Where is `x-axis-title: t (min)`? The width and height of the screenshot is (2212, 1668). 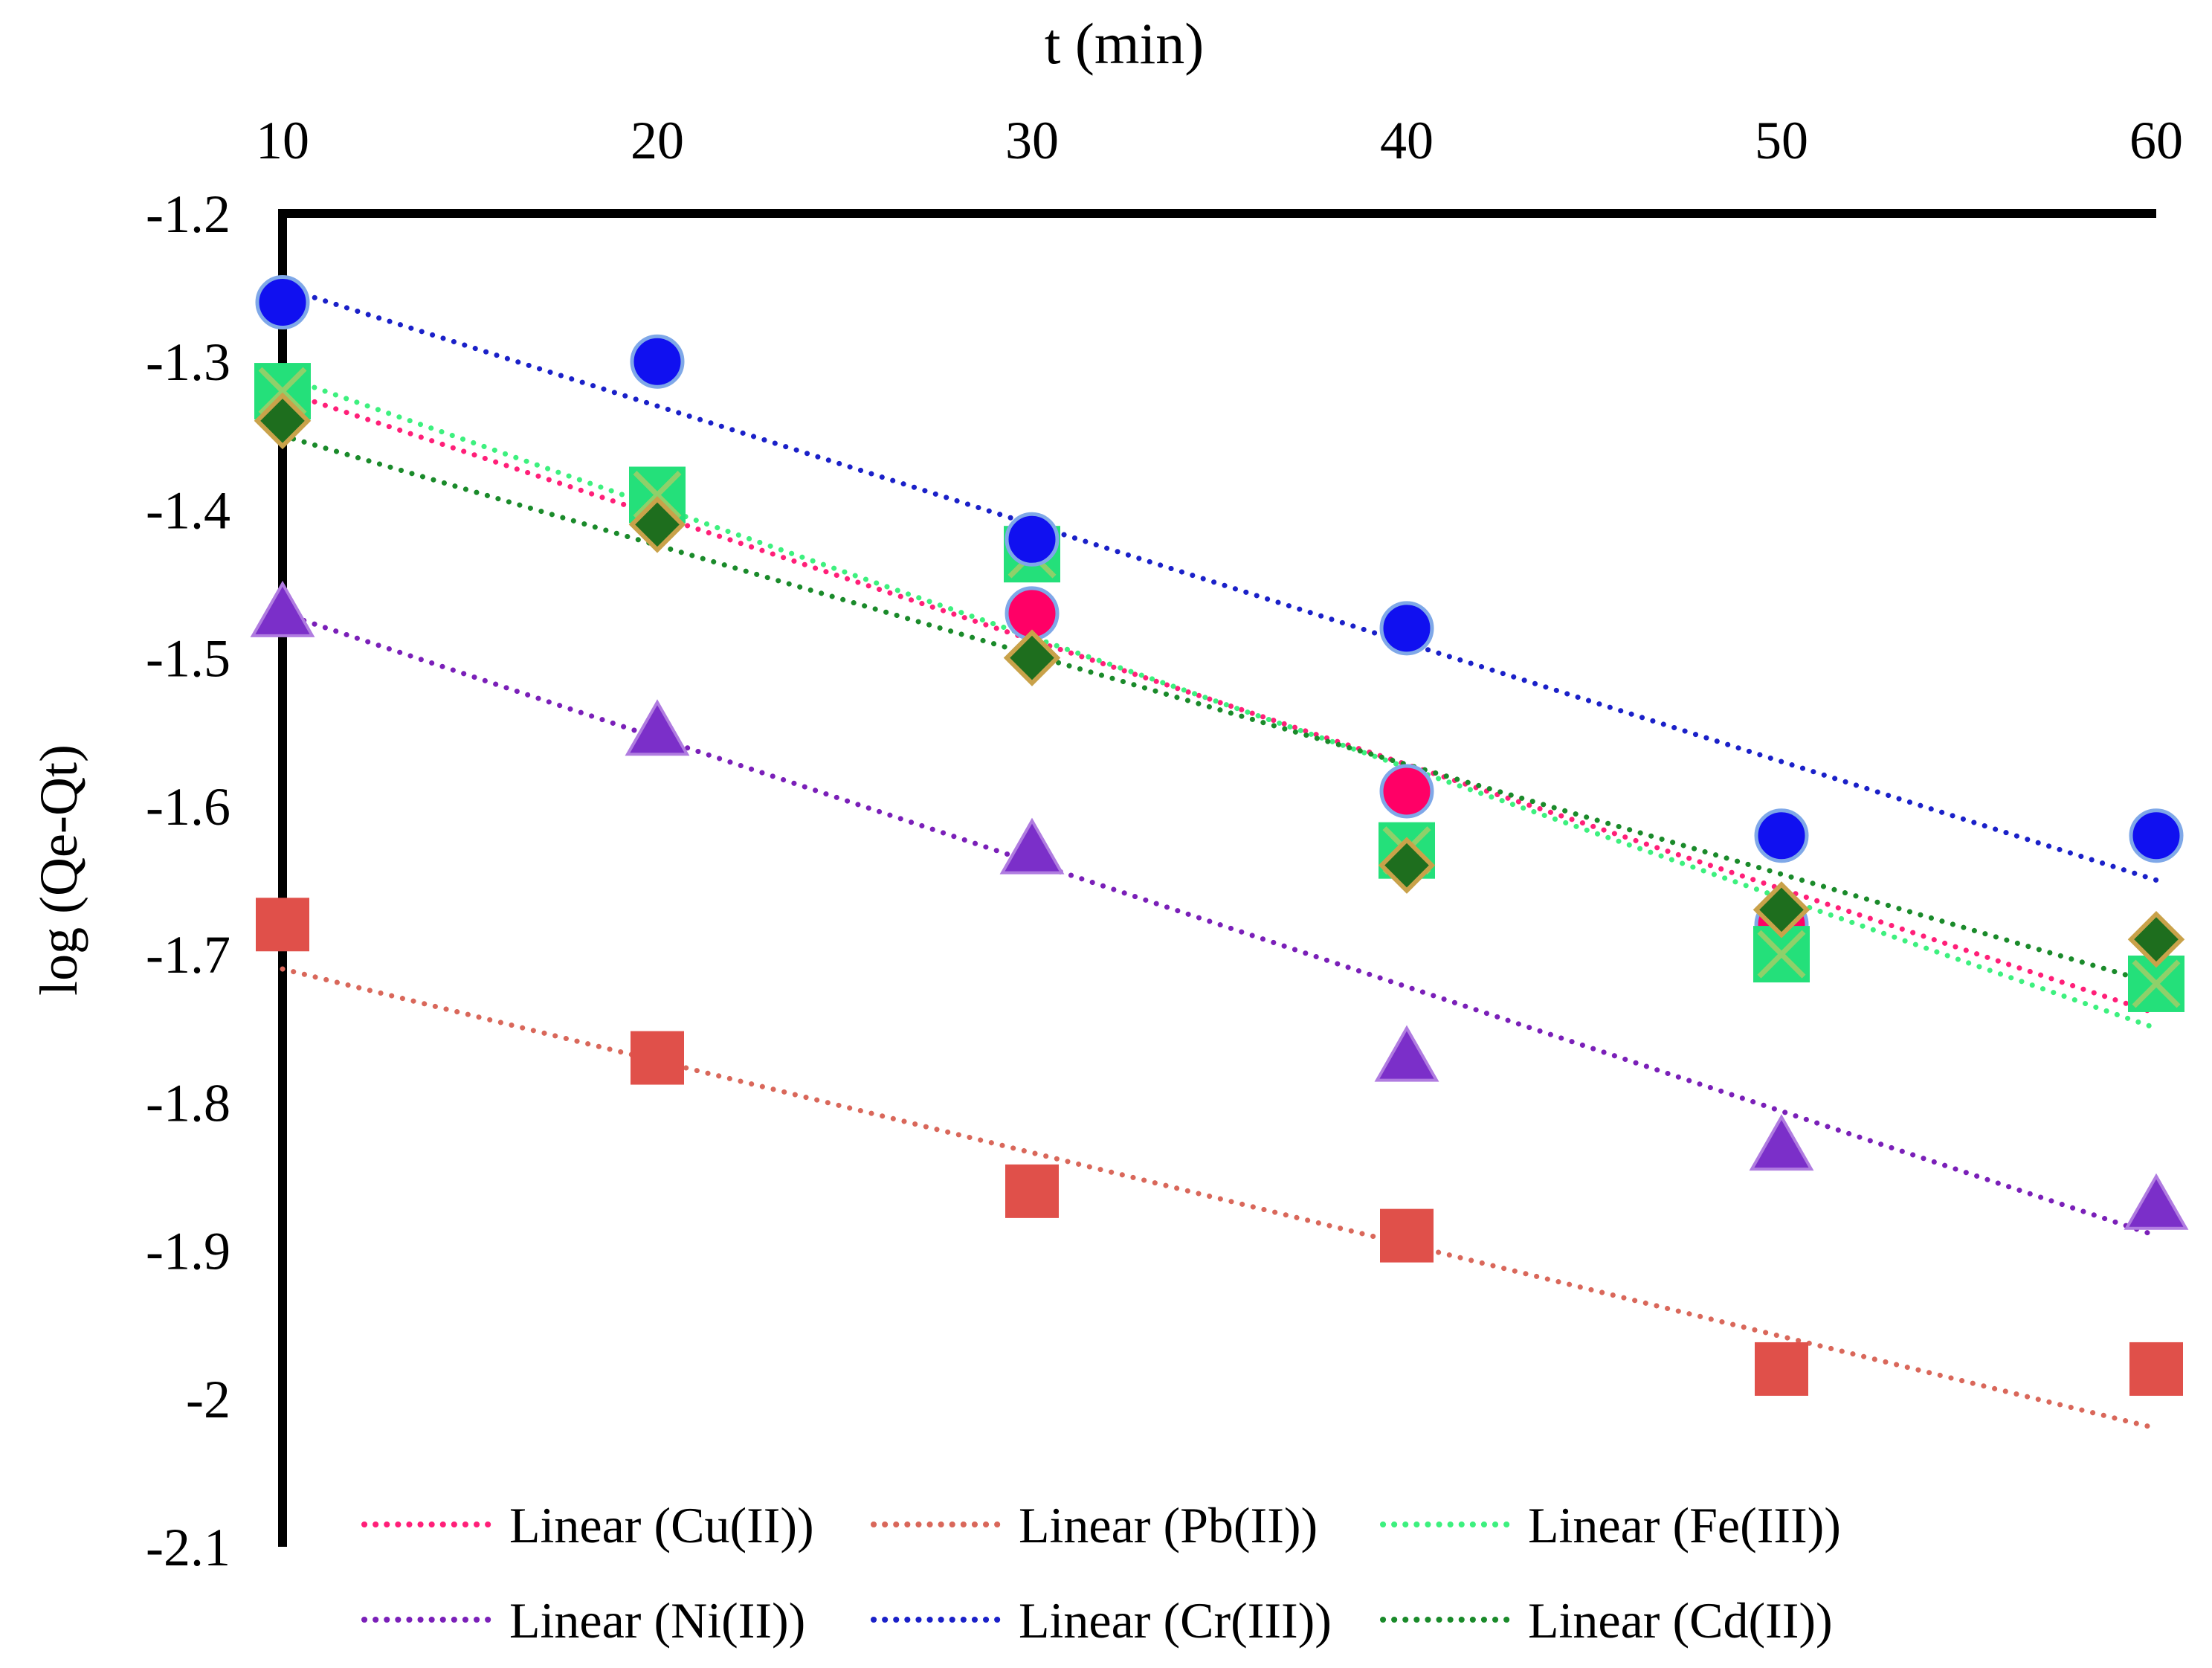 x-axis-title: t (min) is located at coordinates (1124, 44).